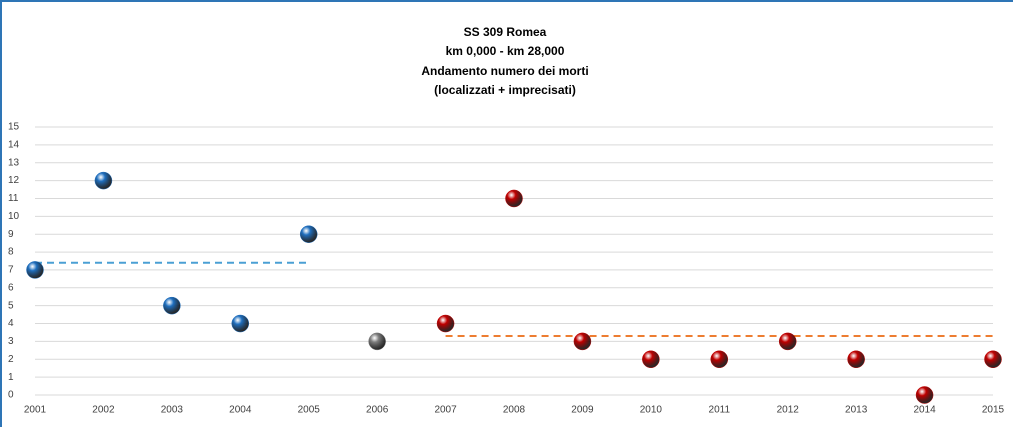 This screenshot has width=1013, height=427. Describe the element at coordinates (505, 32) in the screenshot. I see `chart-title: SS 309 Romea` at that location.